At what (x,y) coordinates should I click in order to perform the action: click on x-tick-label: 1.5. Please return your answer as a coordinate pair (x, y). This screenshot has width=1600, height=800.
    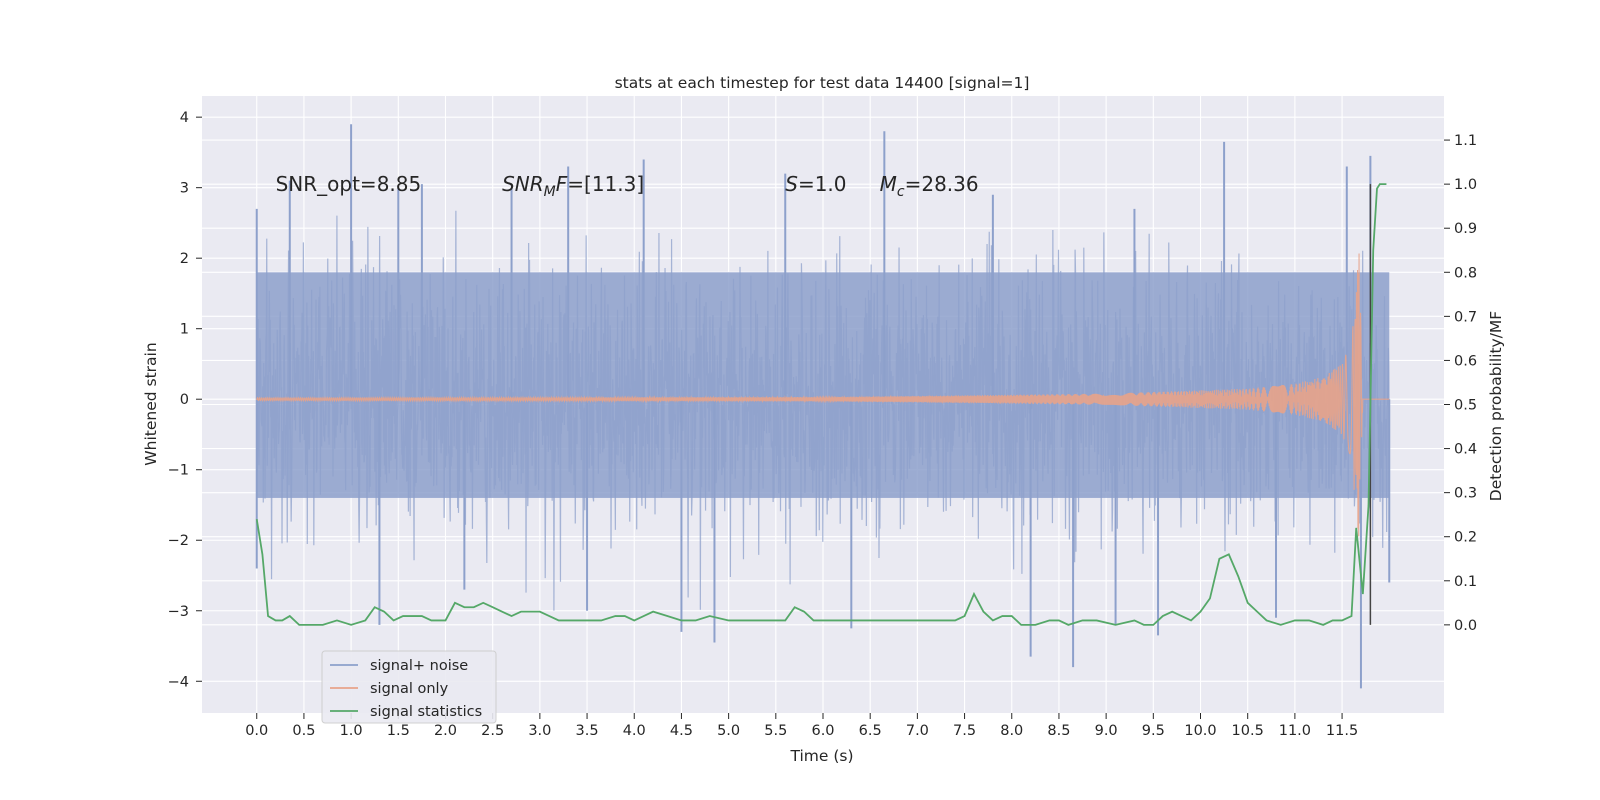
    Looking at the image, I should click on (398, 731).